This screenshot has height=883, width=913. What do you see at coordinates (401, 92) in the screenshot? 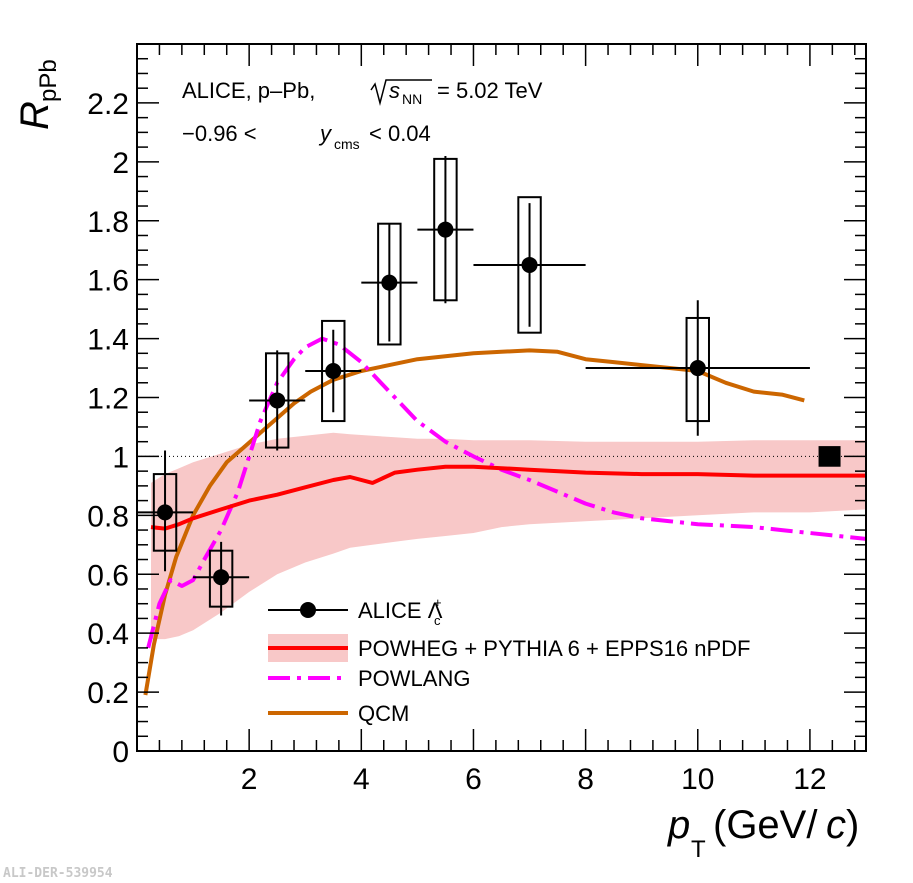
I see `sqrt-sign` at bounding box center [401, 92].